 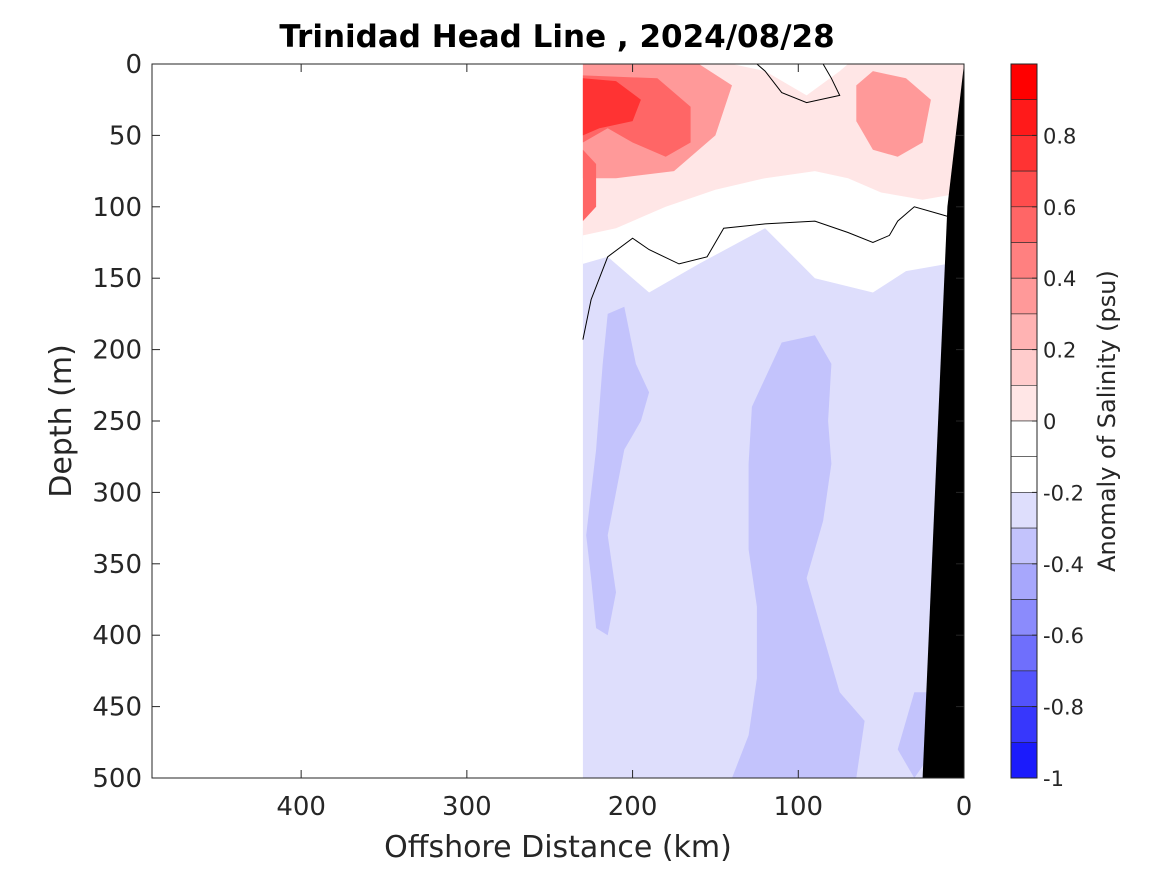 I want to click on y-tick-label: 100, so click(x=117, y=208).